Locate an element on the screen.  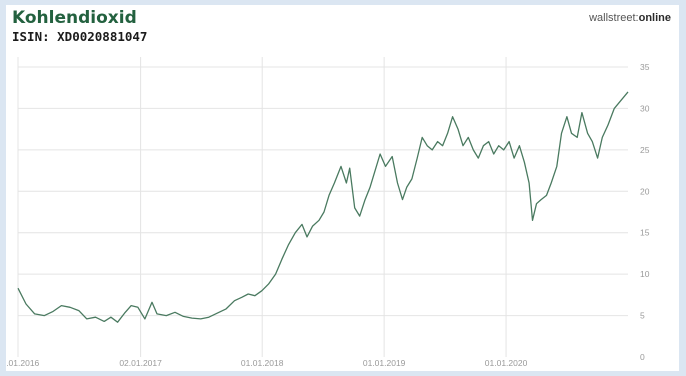
y-tick-label: 20 is located at coordinates (645, 191).